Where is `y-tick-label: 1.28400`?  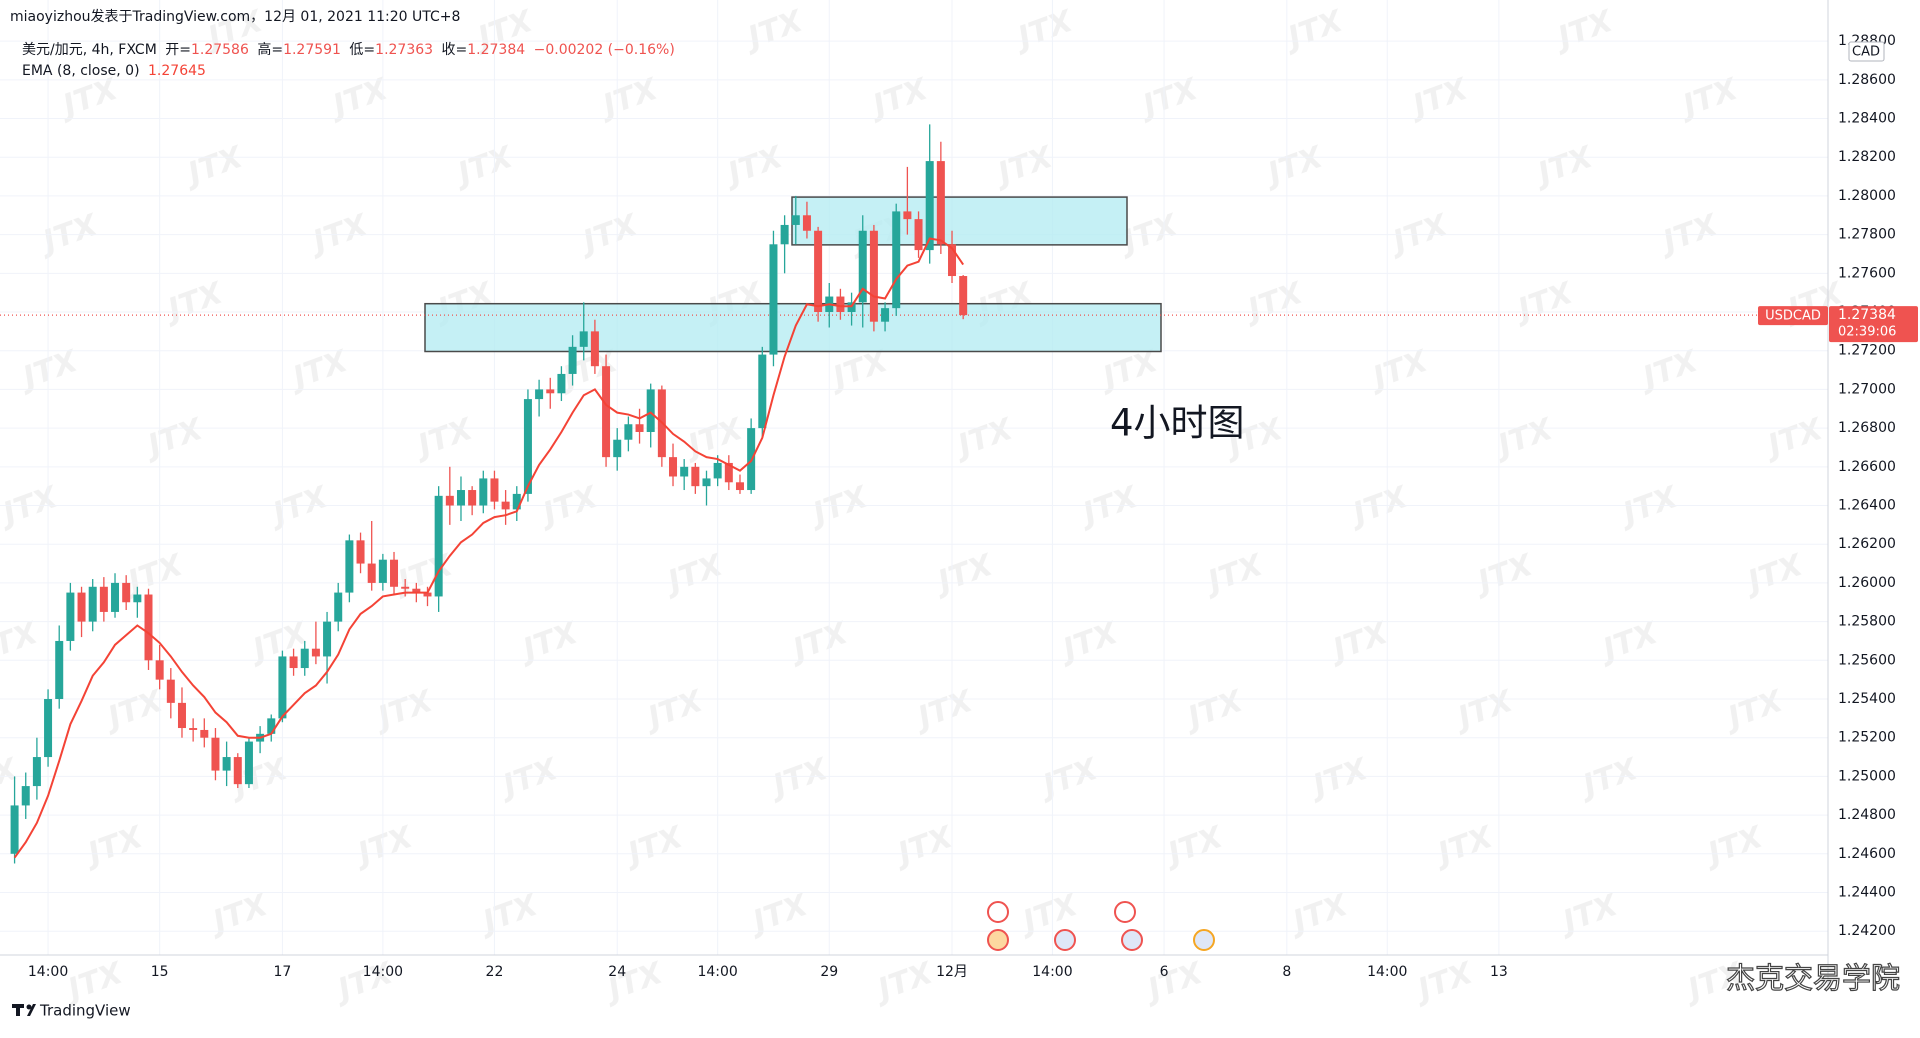
y-tick-label: 1.28400 is located at coordinates (1867, 119).